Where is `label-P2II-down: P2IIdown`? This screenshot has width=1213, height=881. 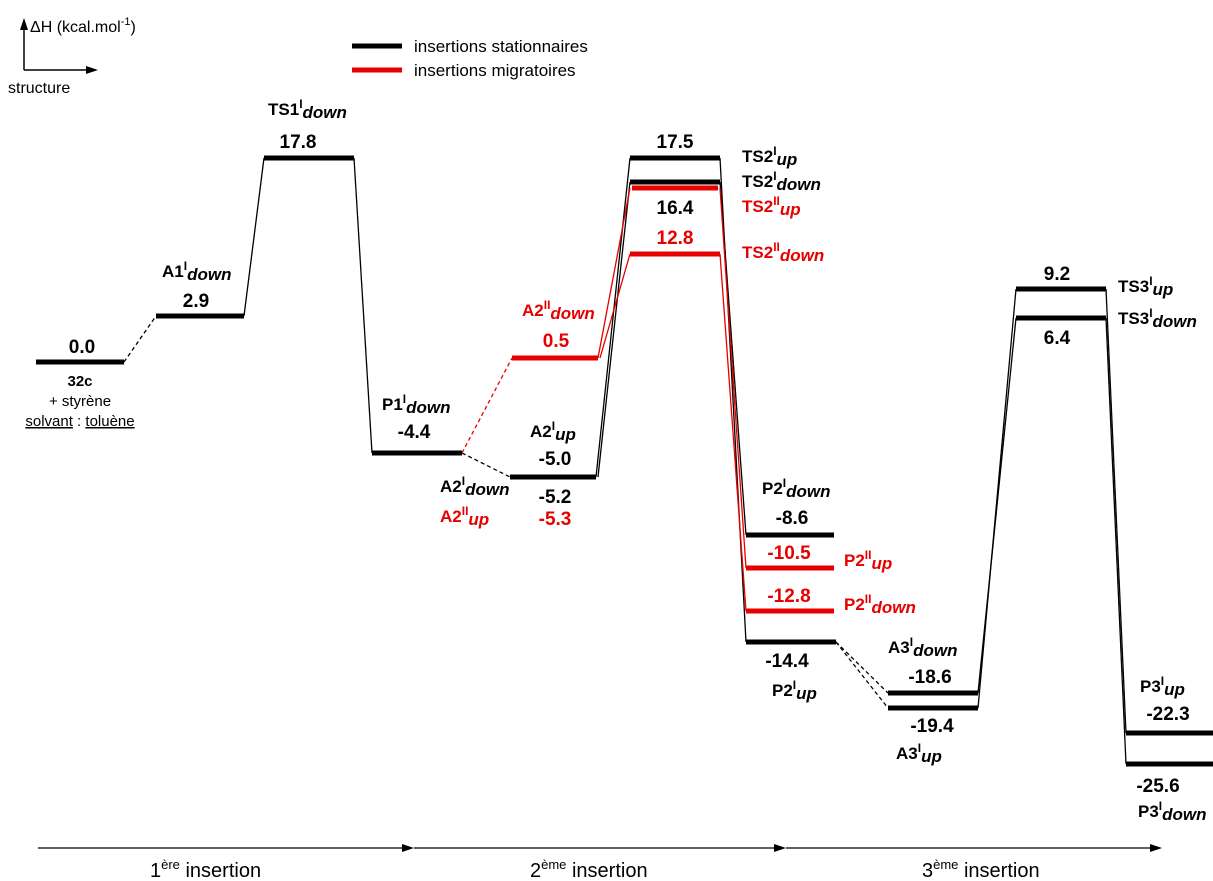
label-P2II-down: P2IIdown is located at coordinates (880, 604).